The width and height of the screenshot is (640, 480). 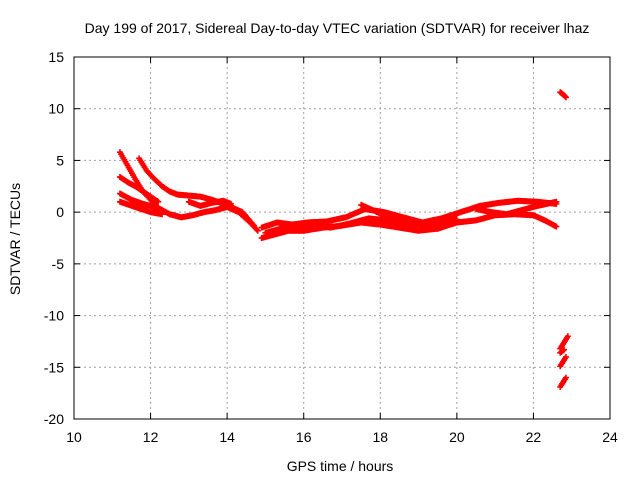 What do you see at coordinates (563, 361) in the screenshot?
I see `series-track-n` at bounding box center [563, 361].